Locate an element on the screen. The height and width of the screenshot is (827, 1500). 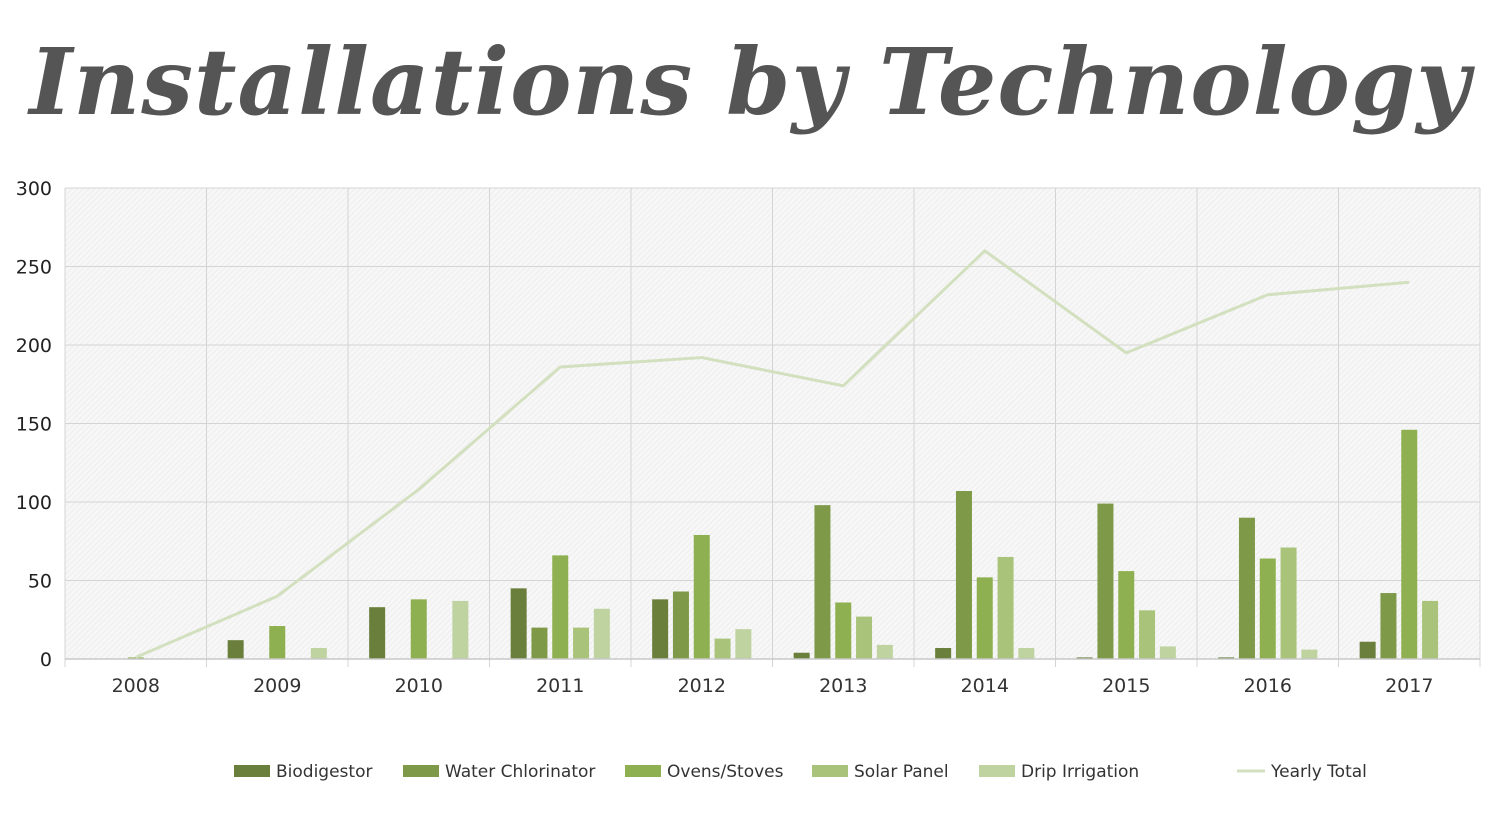
legend-label: Drip Irrigation is located at coordinates (1080, 772).